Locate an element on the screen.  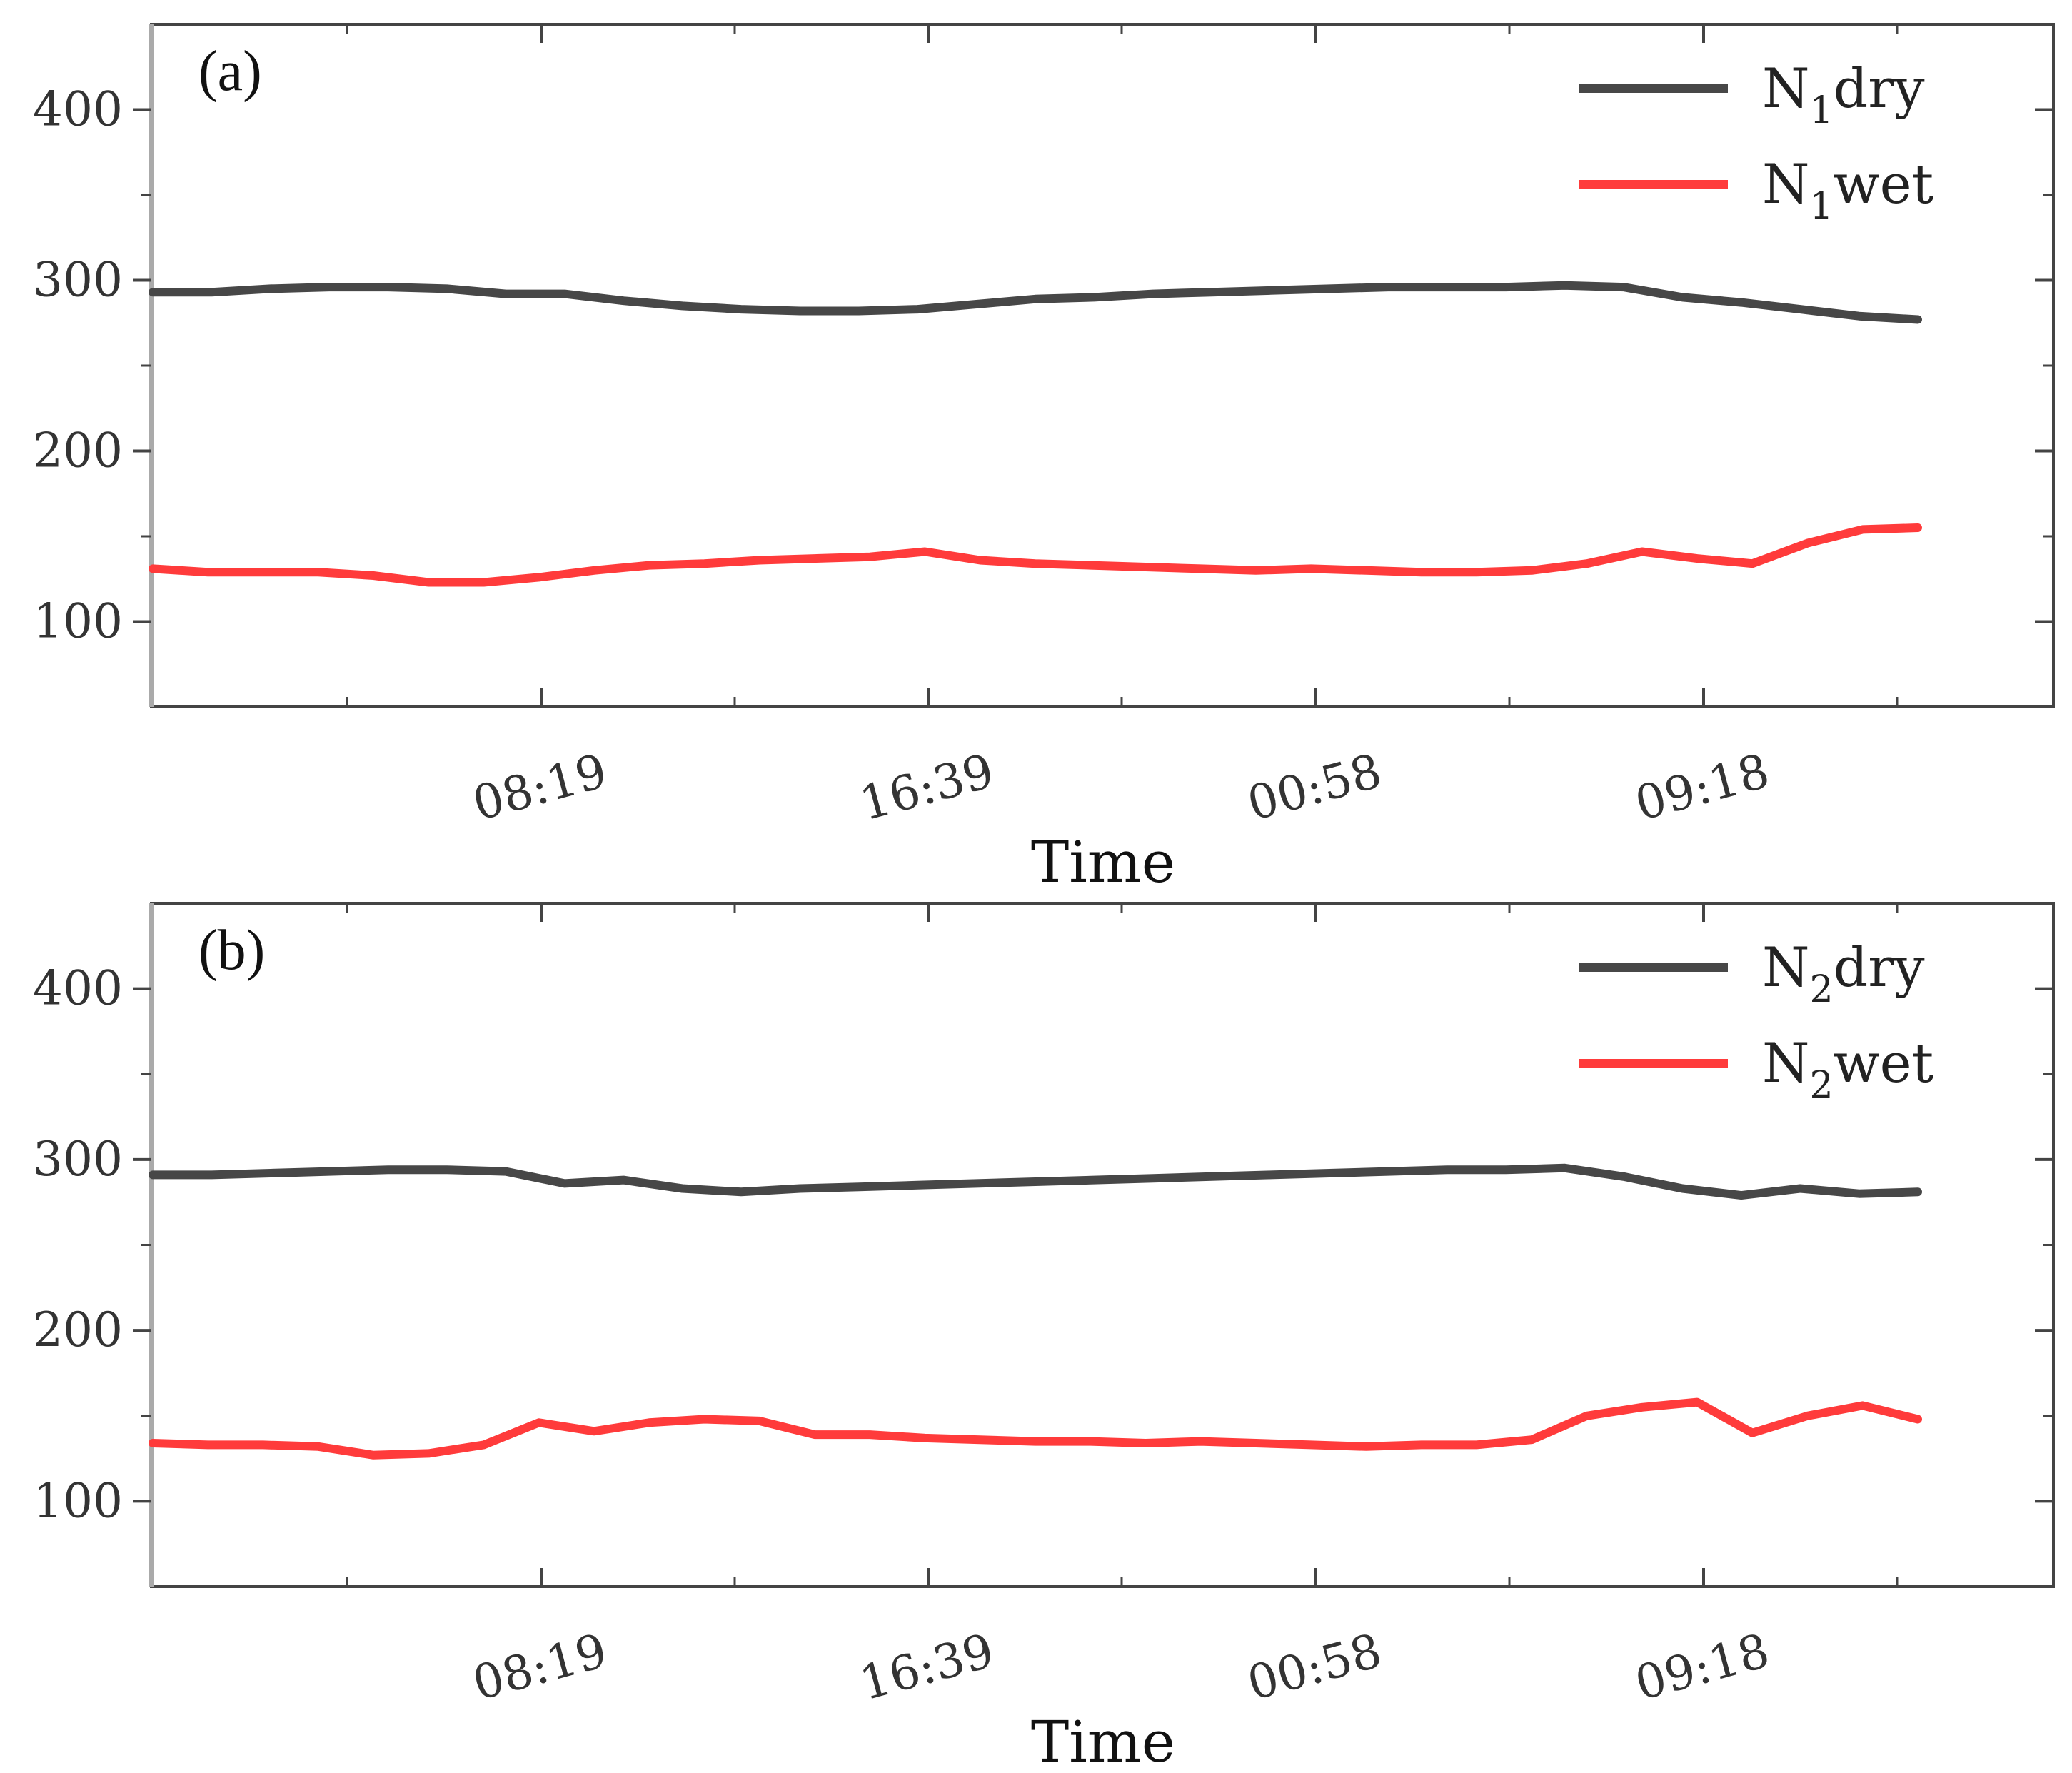
legend-label-wet: N1wet is located at coordinates (1847, 190).